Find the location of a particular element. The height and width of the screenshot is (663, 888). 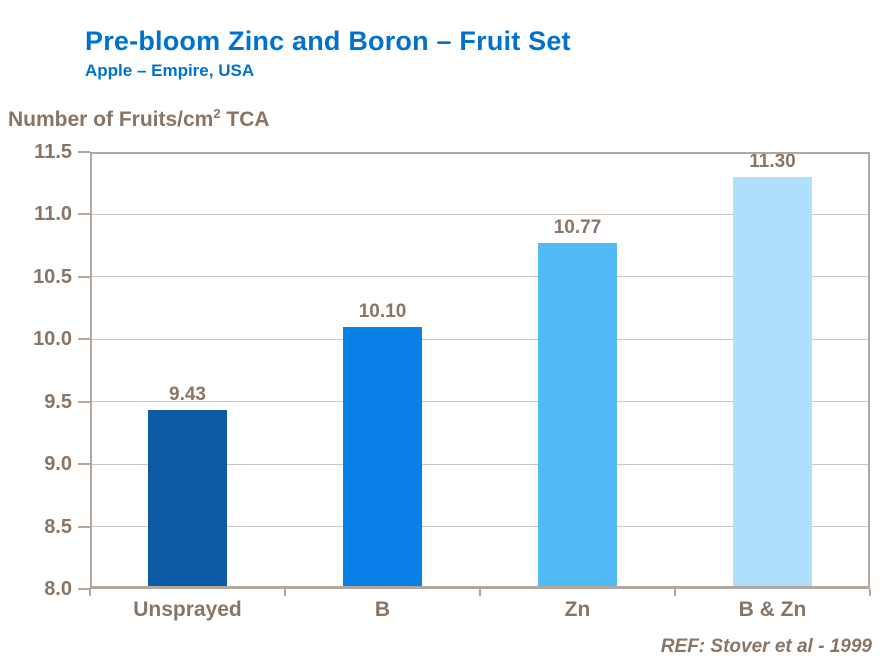

x-category-label-unsprayed: Unsprayed is located at coordinates (187, 609).